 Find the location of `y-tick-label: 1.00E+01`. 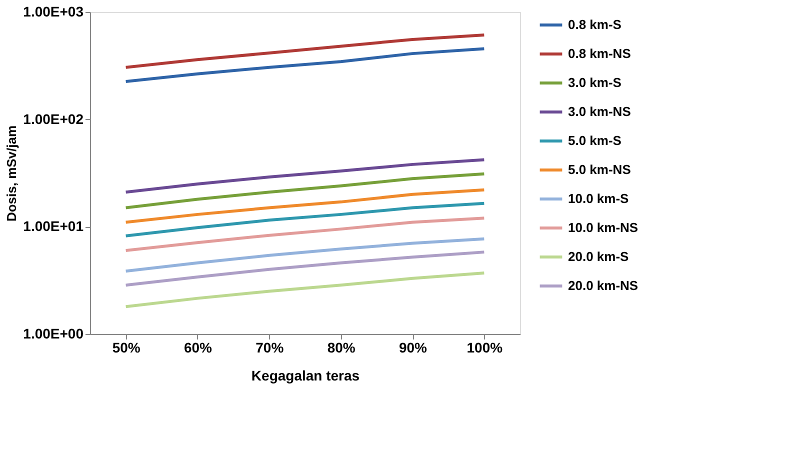

y-tick-label: 1.00E+01 is located at coordinates (53, 226).